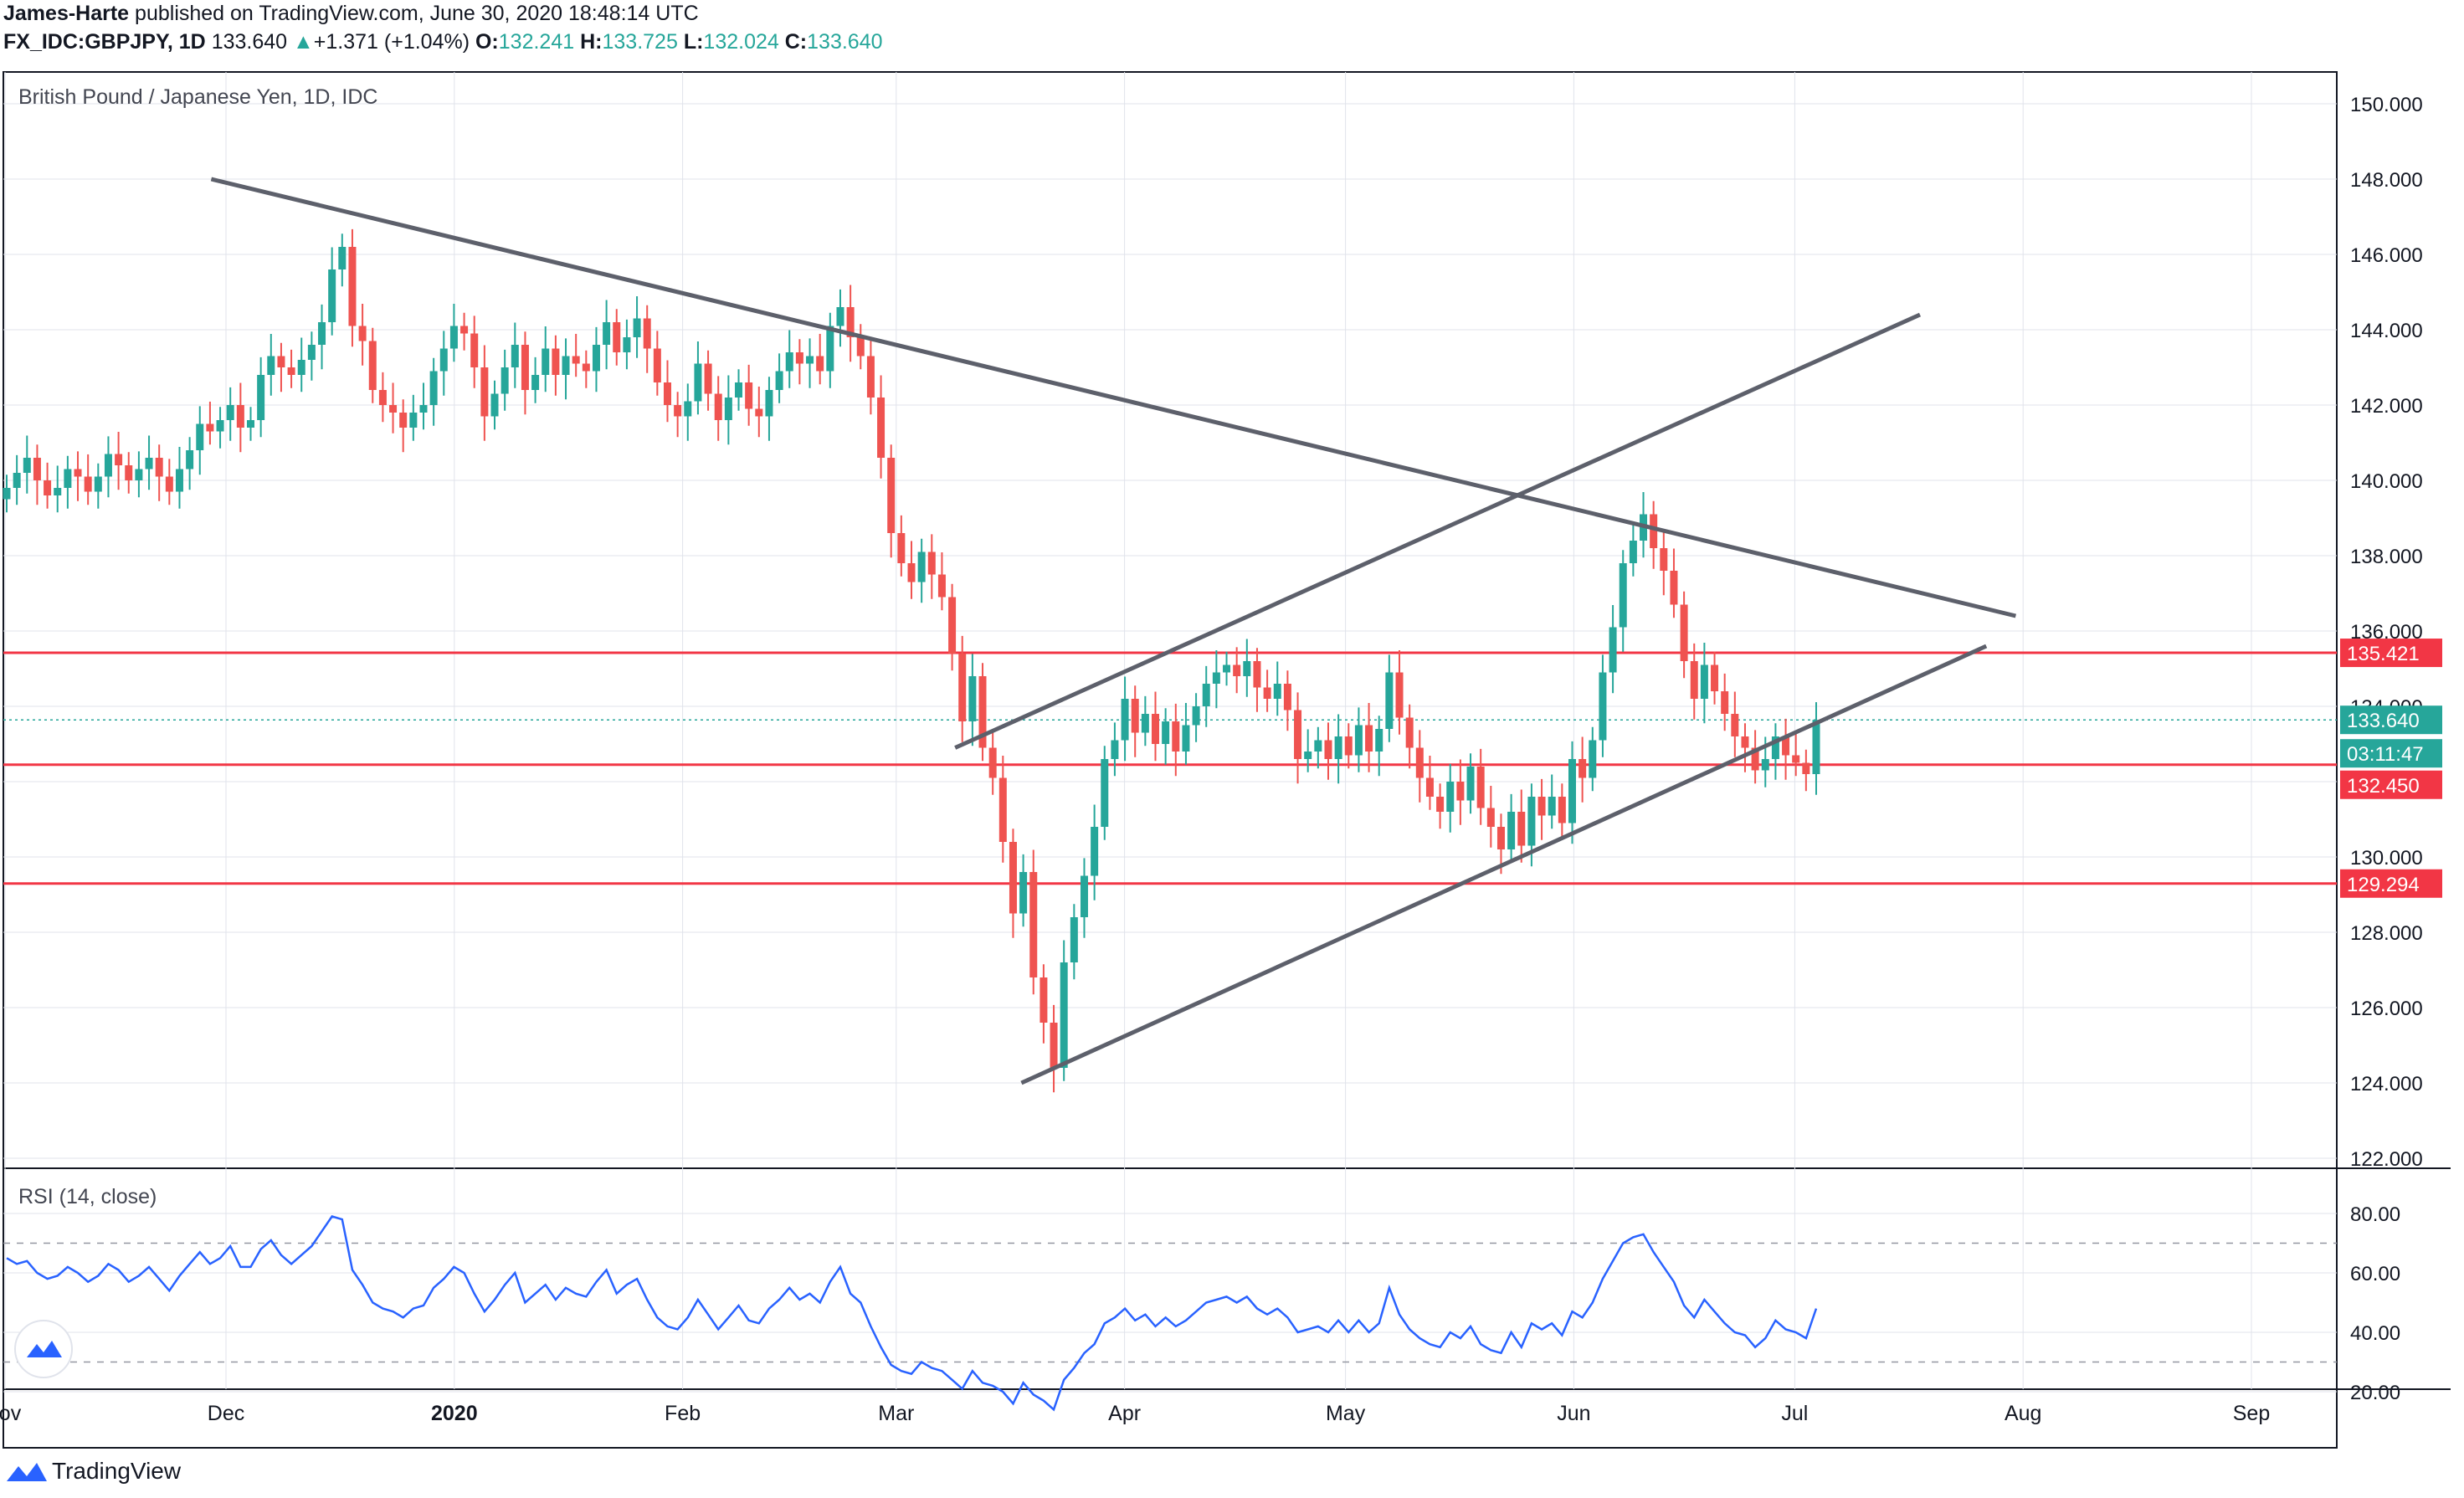 The image size is (2464, 1498). What do you see at coordinates (2383, 786) in the screenshot?
I see `price-label: 132.450` at bounding box center [2383, 786].